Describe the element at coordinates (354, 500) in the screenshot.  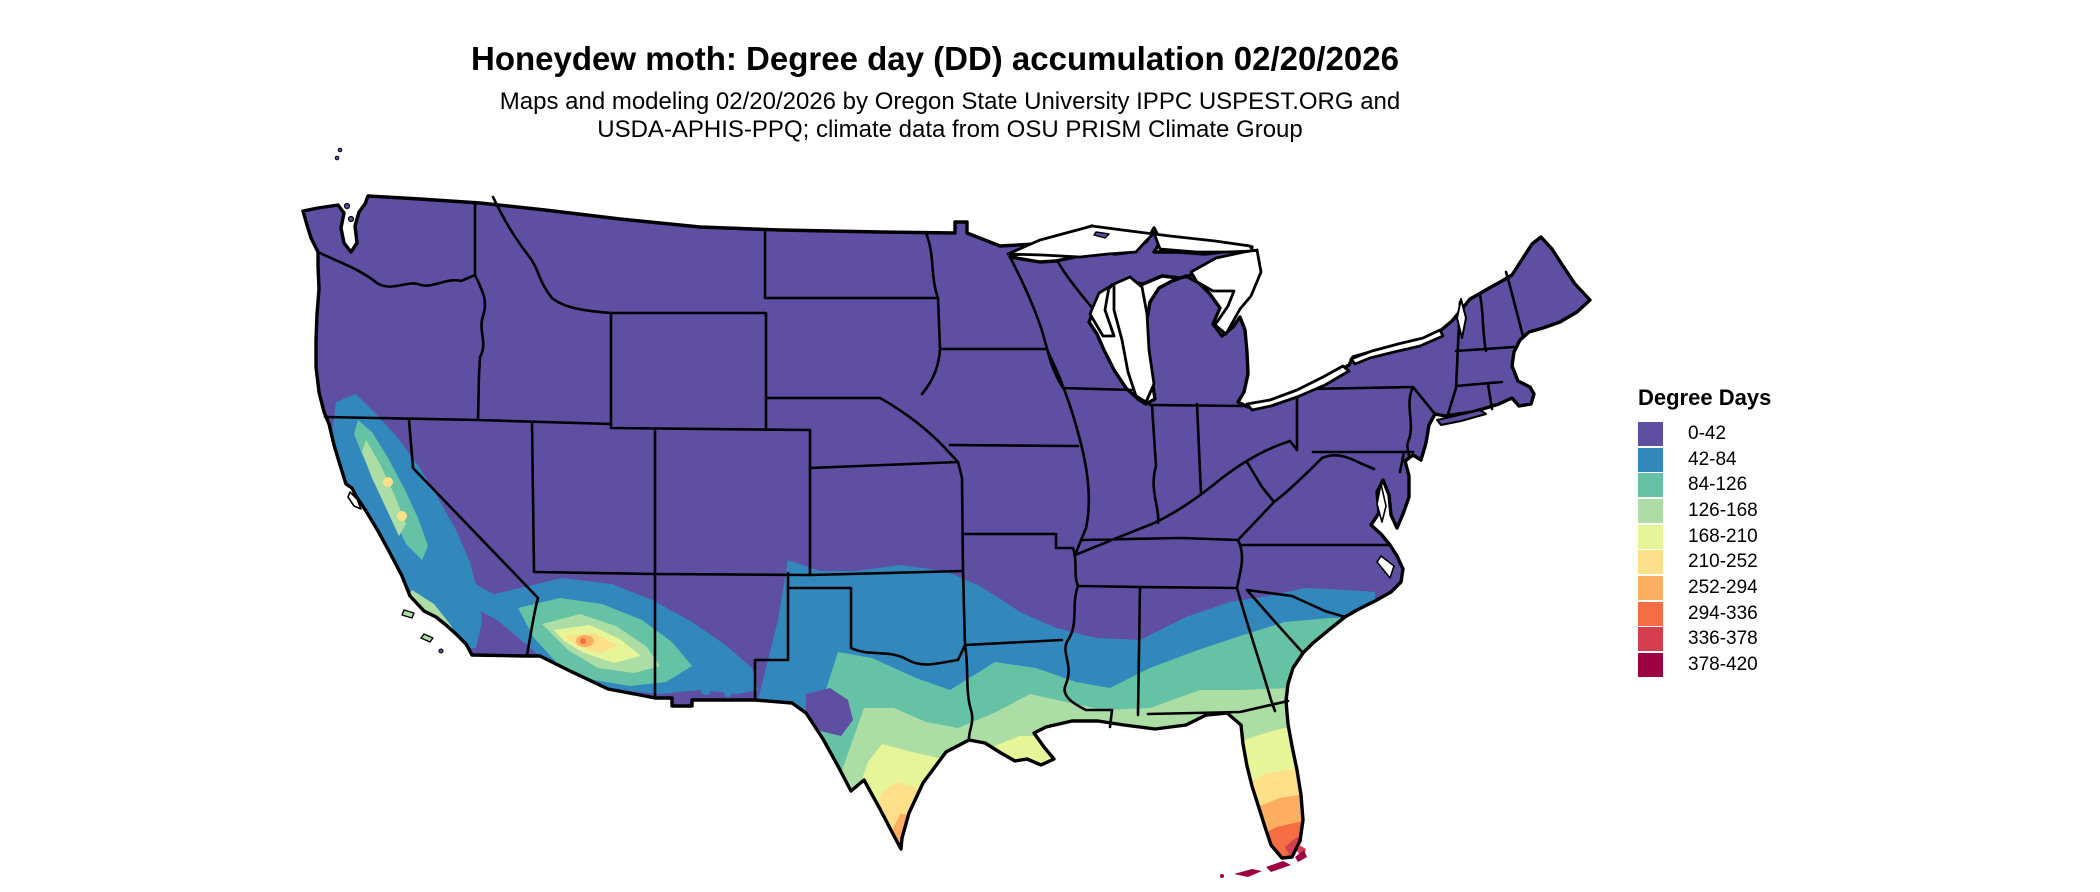
I see `san-francisco-bay` at that location.